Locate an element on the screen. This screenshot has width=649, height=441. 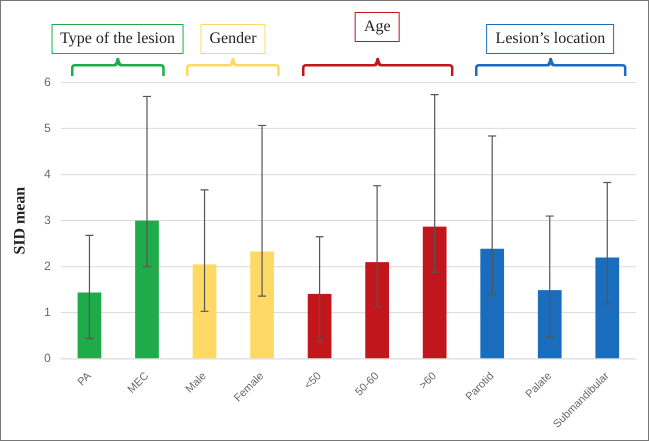
text: Type of the lesion is located at coordinates (117, 39).